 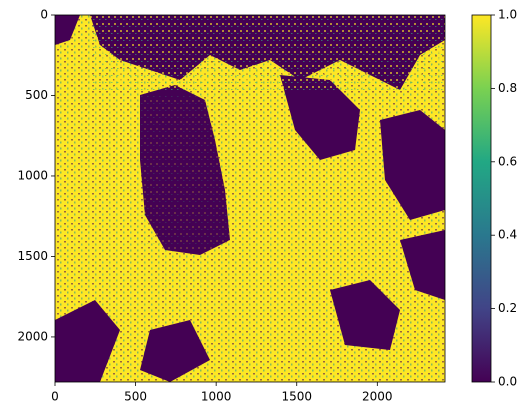 What do you see at coordinates (32, 175) in the screenshot?
I see `y-tick-label: 1000` at bounding box center [32, 175].